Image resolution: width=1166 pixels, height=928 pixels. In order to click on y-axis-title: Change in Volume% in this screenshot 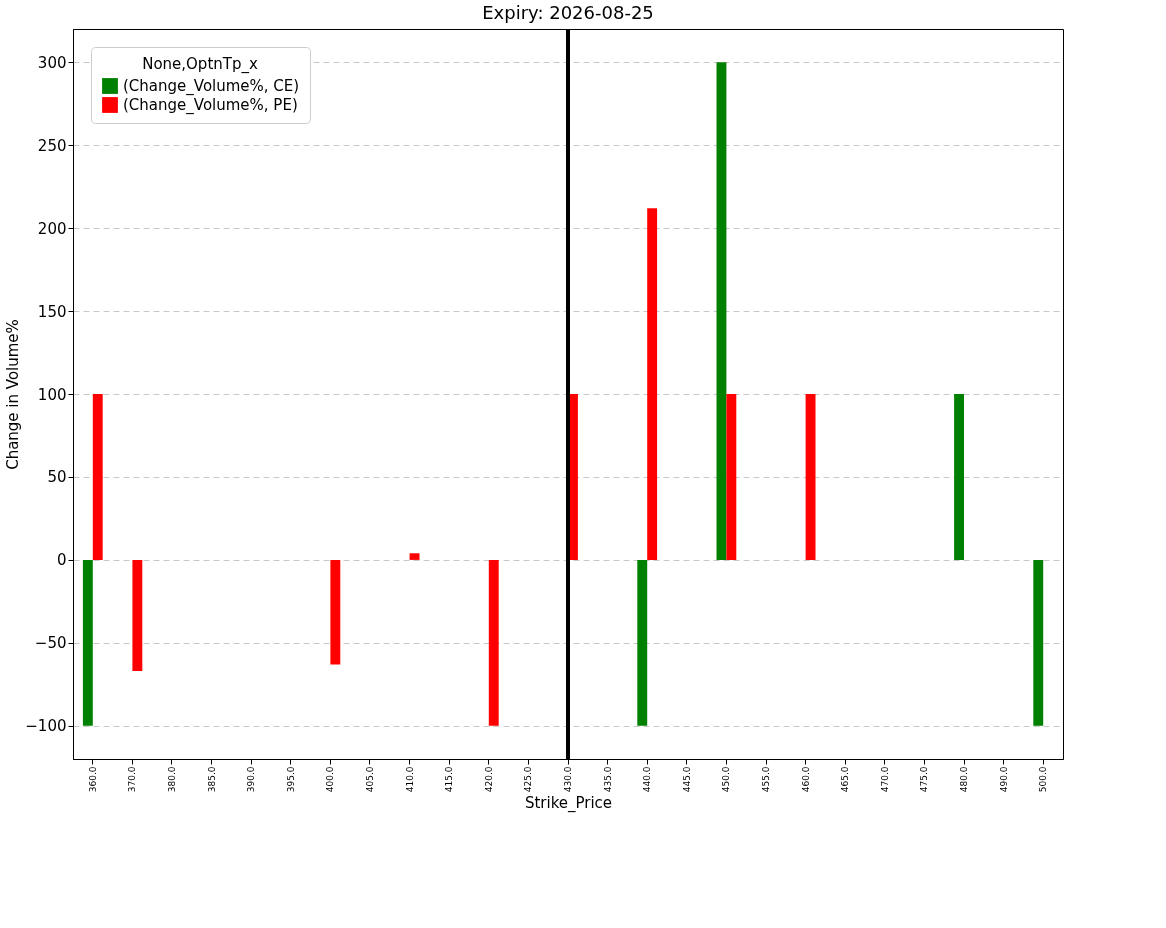, I will do `click(13, 394)`.